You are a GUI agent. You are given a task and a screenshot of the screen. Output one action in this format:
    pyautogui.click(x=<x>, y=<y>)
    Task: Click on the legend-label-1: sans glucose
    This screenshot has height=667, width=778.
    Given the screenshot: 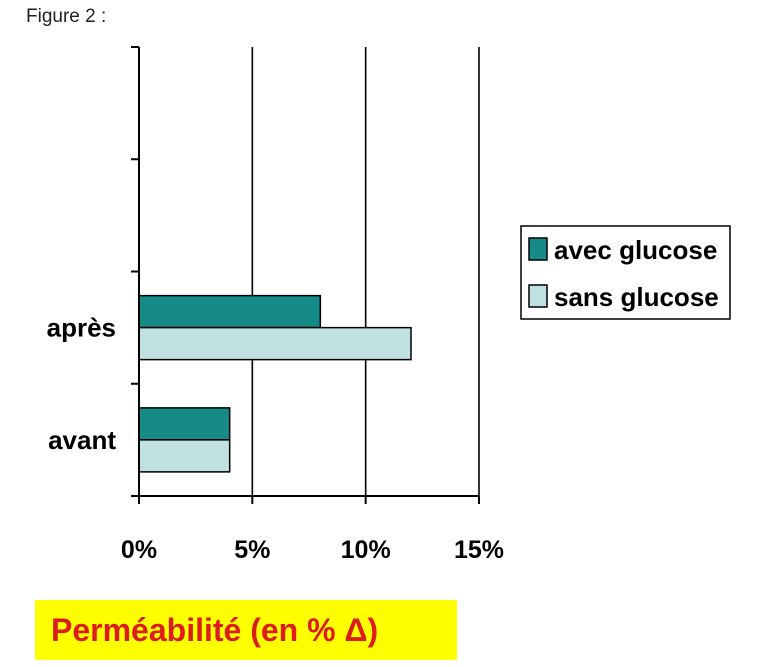 What is the action you would take?
    pyautogui.click(x=636, y=297)
    